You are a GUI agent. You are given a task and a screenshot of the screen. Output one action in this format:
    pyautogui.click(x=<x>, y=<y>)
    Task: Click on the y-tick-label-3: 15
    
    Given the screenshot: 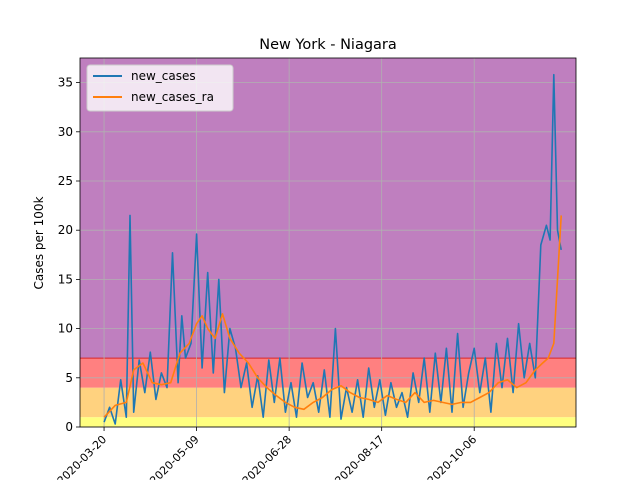 What is the action you would take?
    pyautogui.click(x=65, y=279)
    